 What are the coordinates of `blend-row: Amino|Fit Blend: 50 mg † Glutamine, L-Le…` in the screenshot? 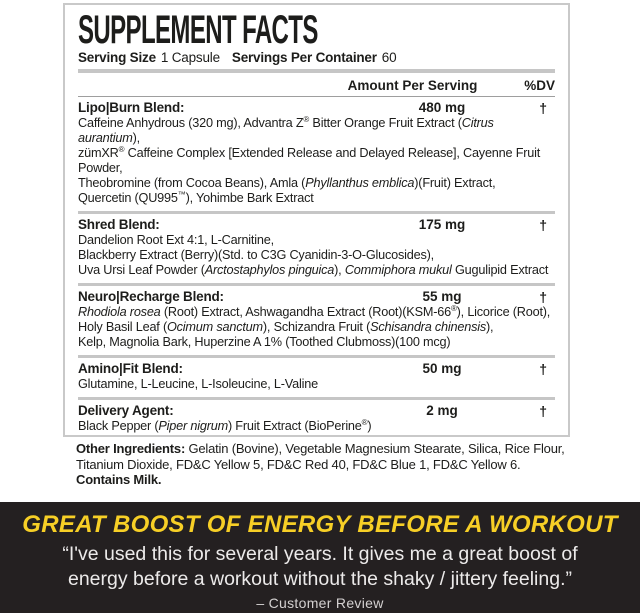 It's located at (316, 379).